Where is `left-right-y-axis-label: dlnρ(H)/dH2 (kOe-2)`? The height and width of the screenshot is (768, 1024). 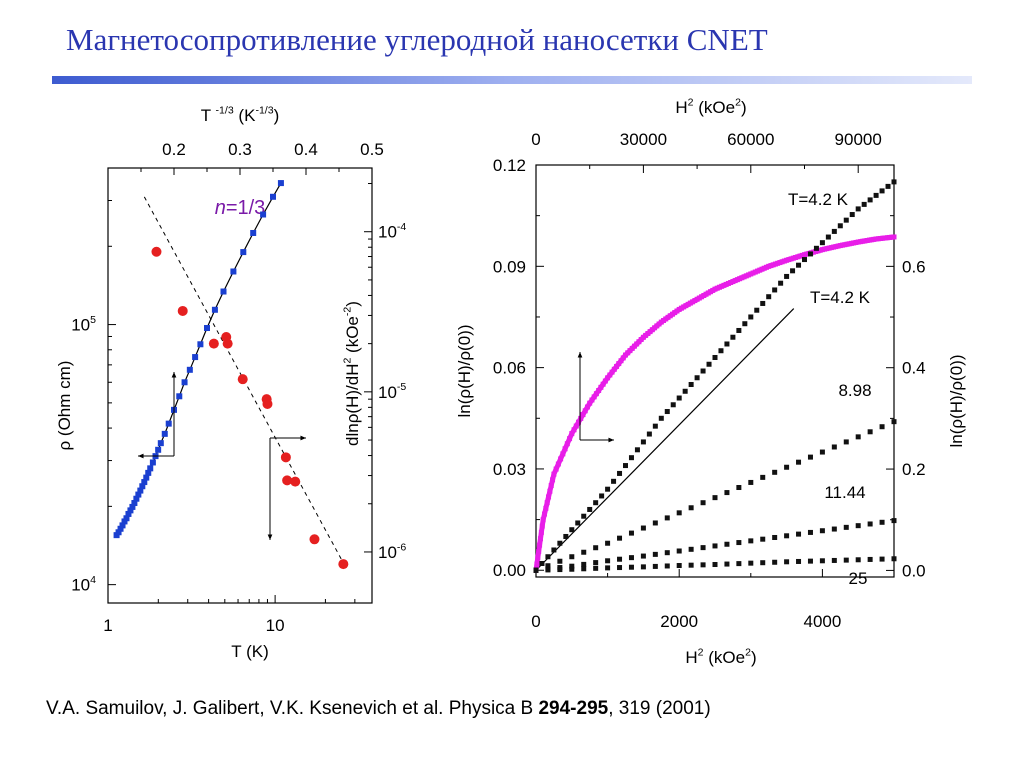 left-right-y-axis-label: dlnρ(H)/dH2 (kOe-2) is located at coordinates (351, 373).